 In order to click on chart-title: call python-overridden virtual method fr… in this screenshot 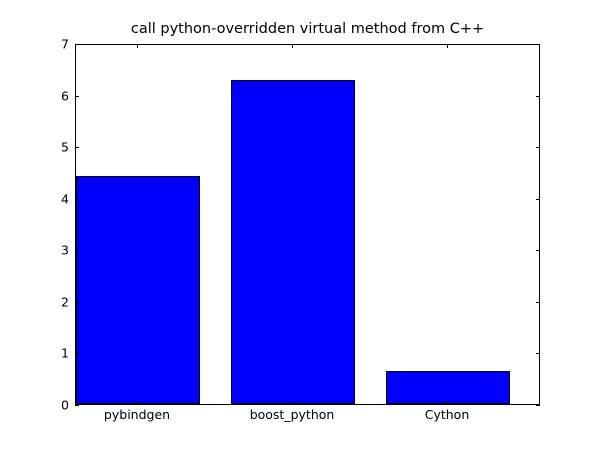, I will do `click(307, 29)`.